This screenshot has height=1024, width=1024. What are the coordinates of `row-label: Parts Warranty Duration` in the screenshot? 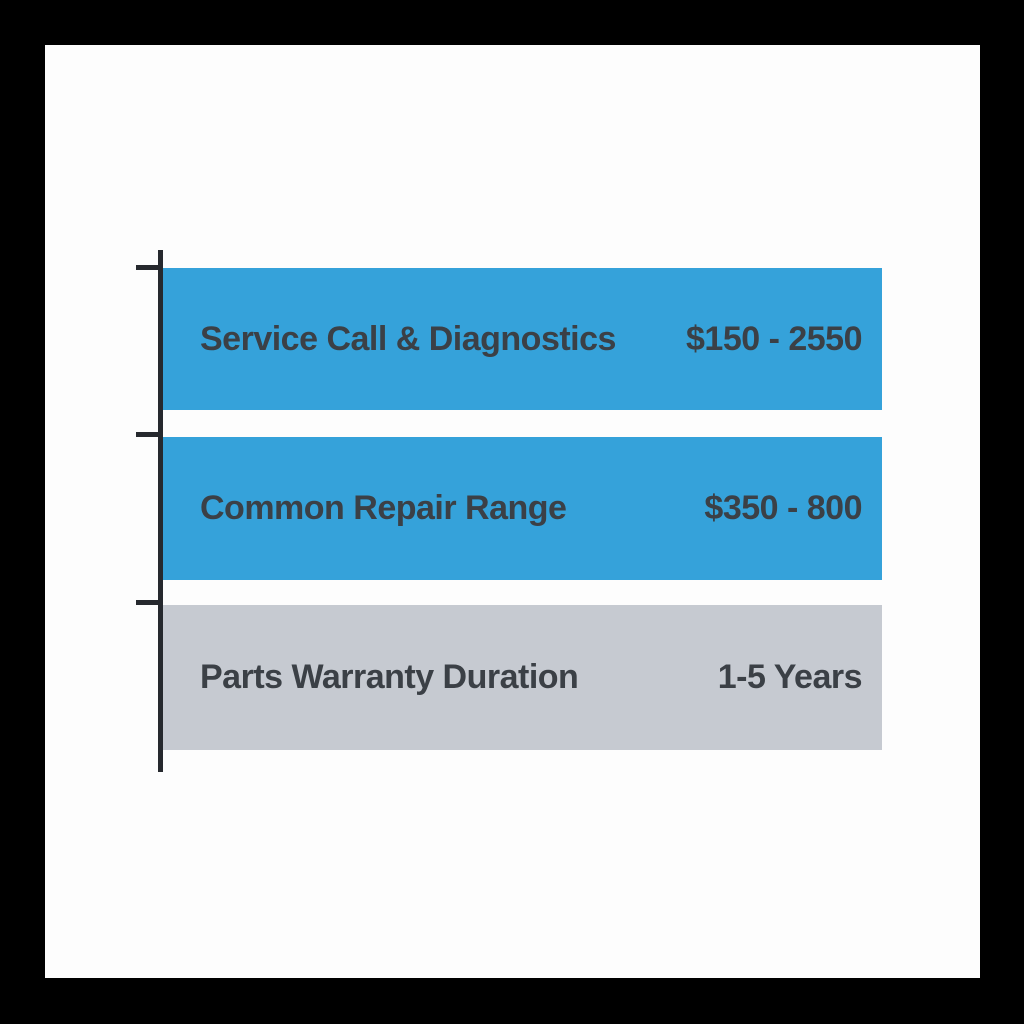 It's located at (389, 677).